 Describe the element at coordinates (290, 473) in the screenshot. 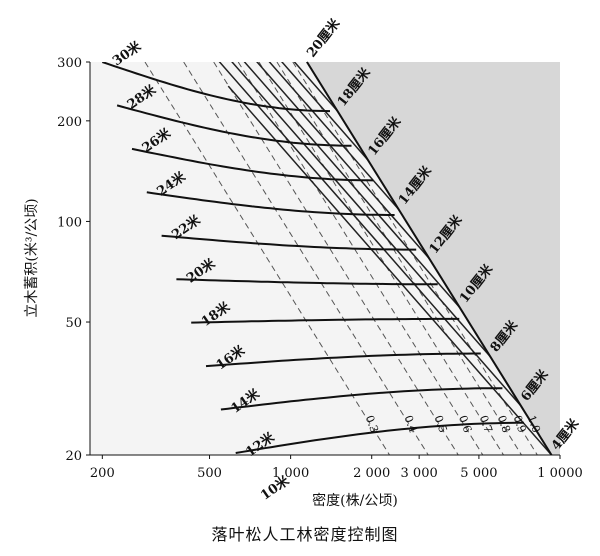

I see `x-tick-label: 1 000` at that location.